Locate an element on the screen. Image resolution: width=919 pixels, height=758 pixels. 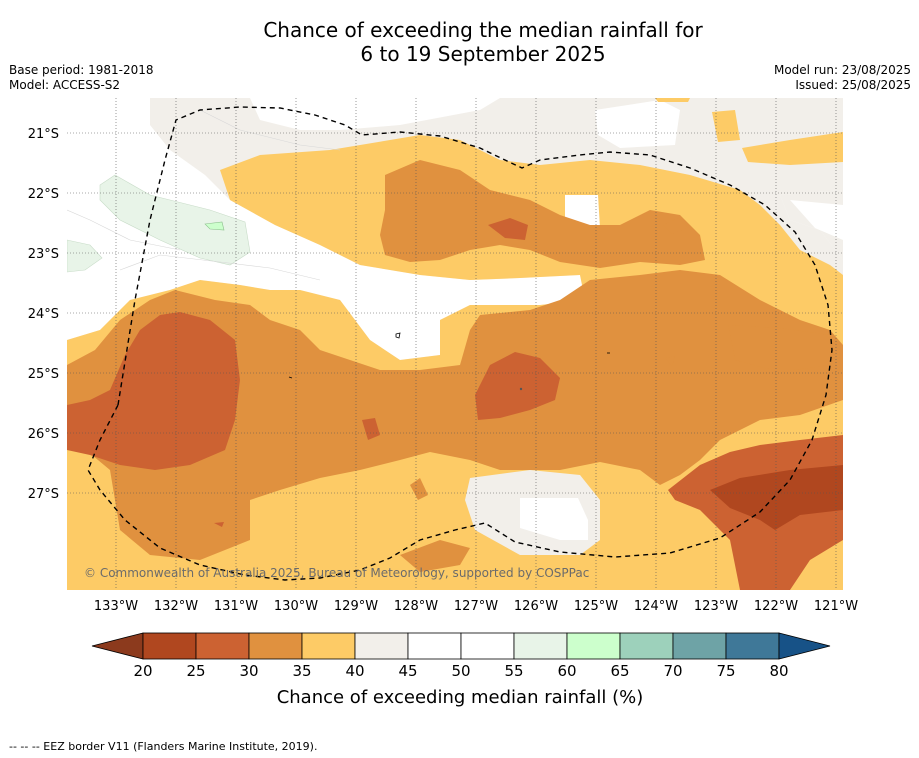
colorbar-tick-label: 30 is located at coordinates (248, 671).